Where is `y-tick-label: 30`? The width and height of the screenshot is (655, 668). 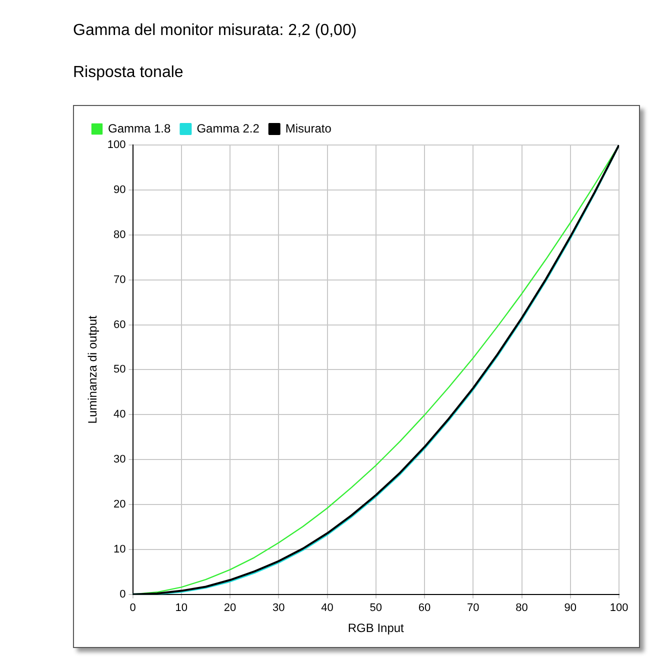
y-tick-label: 30 is located at coordinates (120, 460).